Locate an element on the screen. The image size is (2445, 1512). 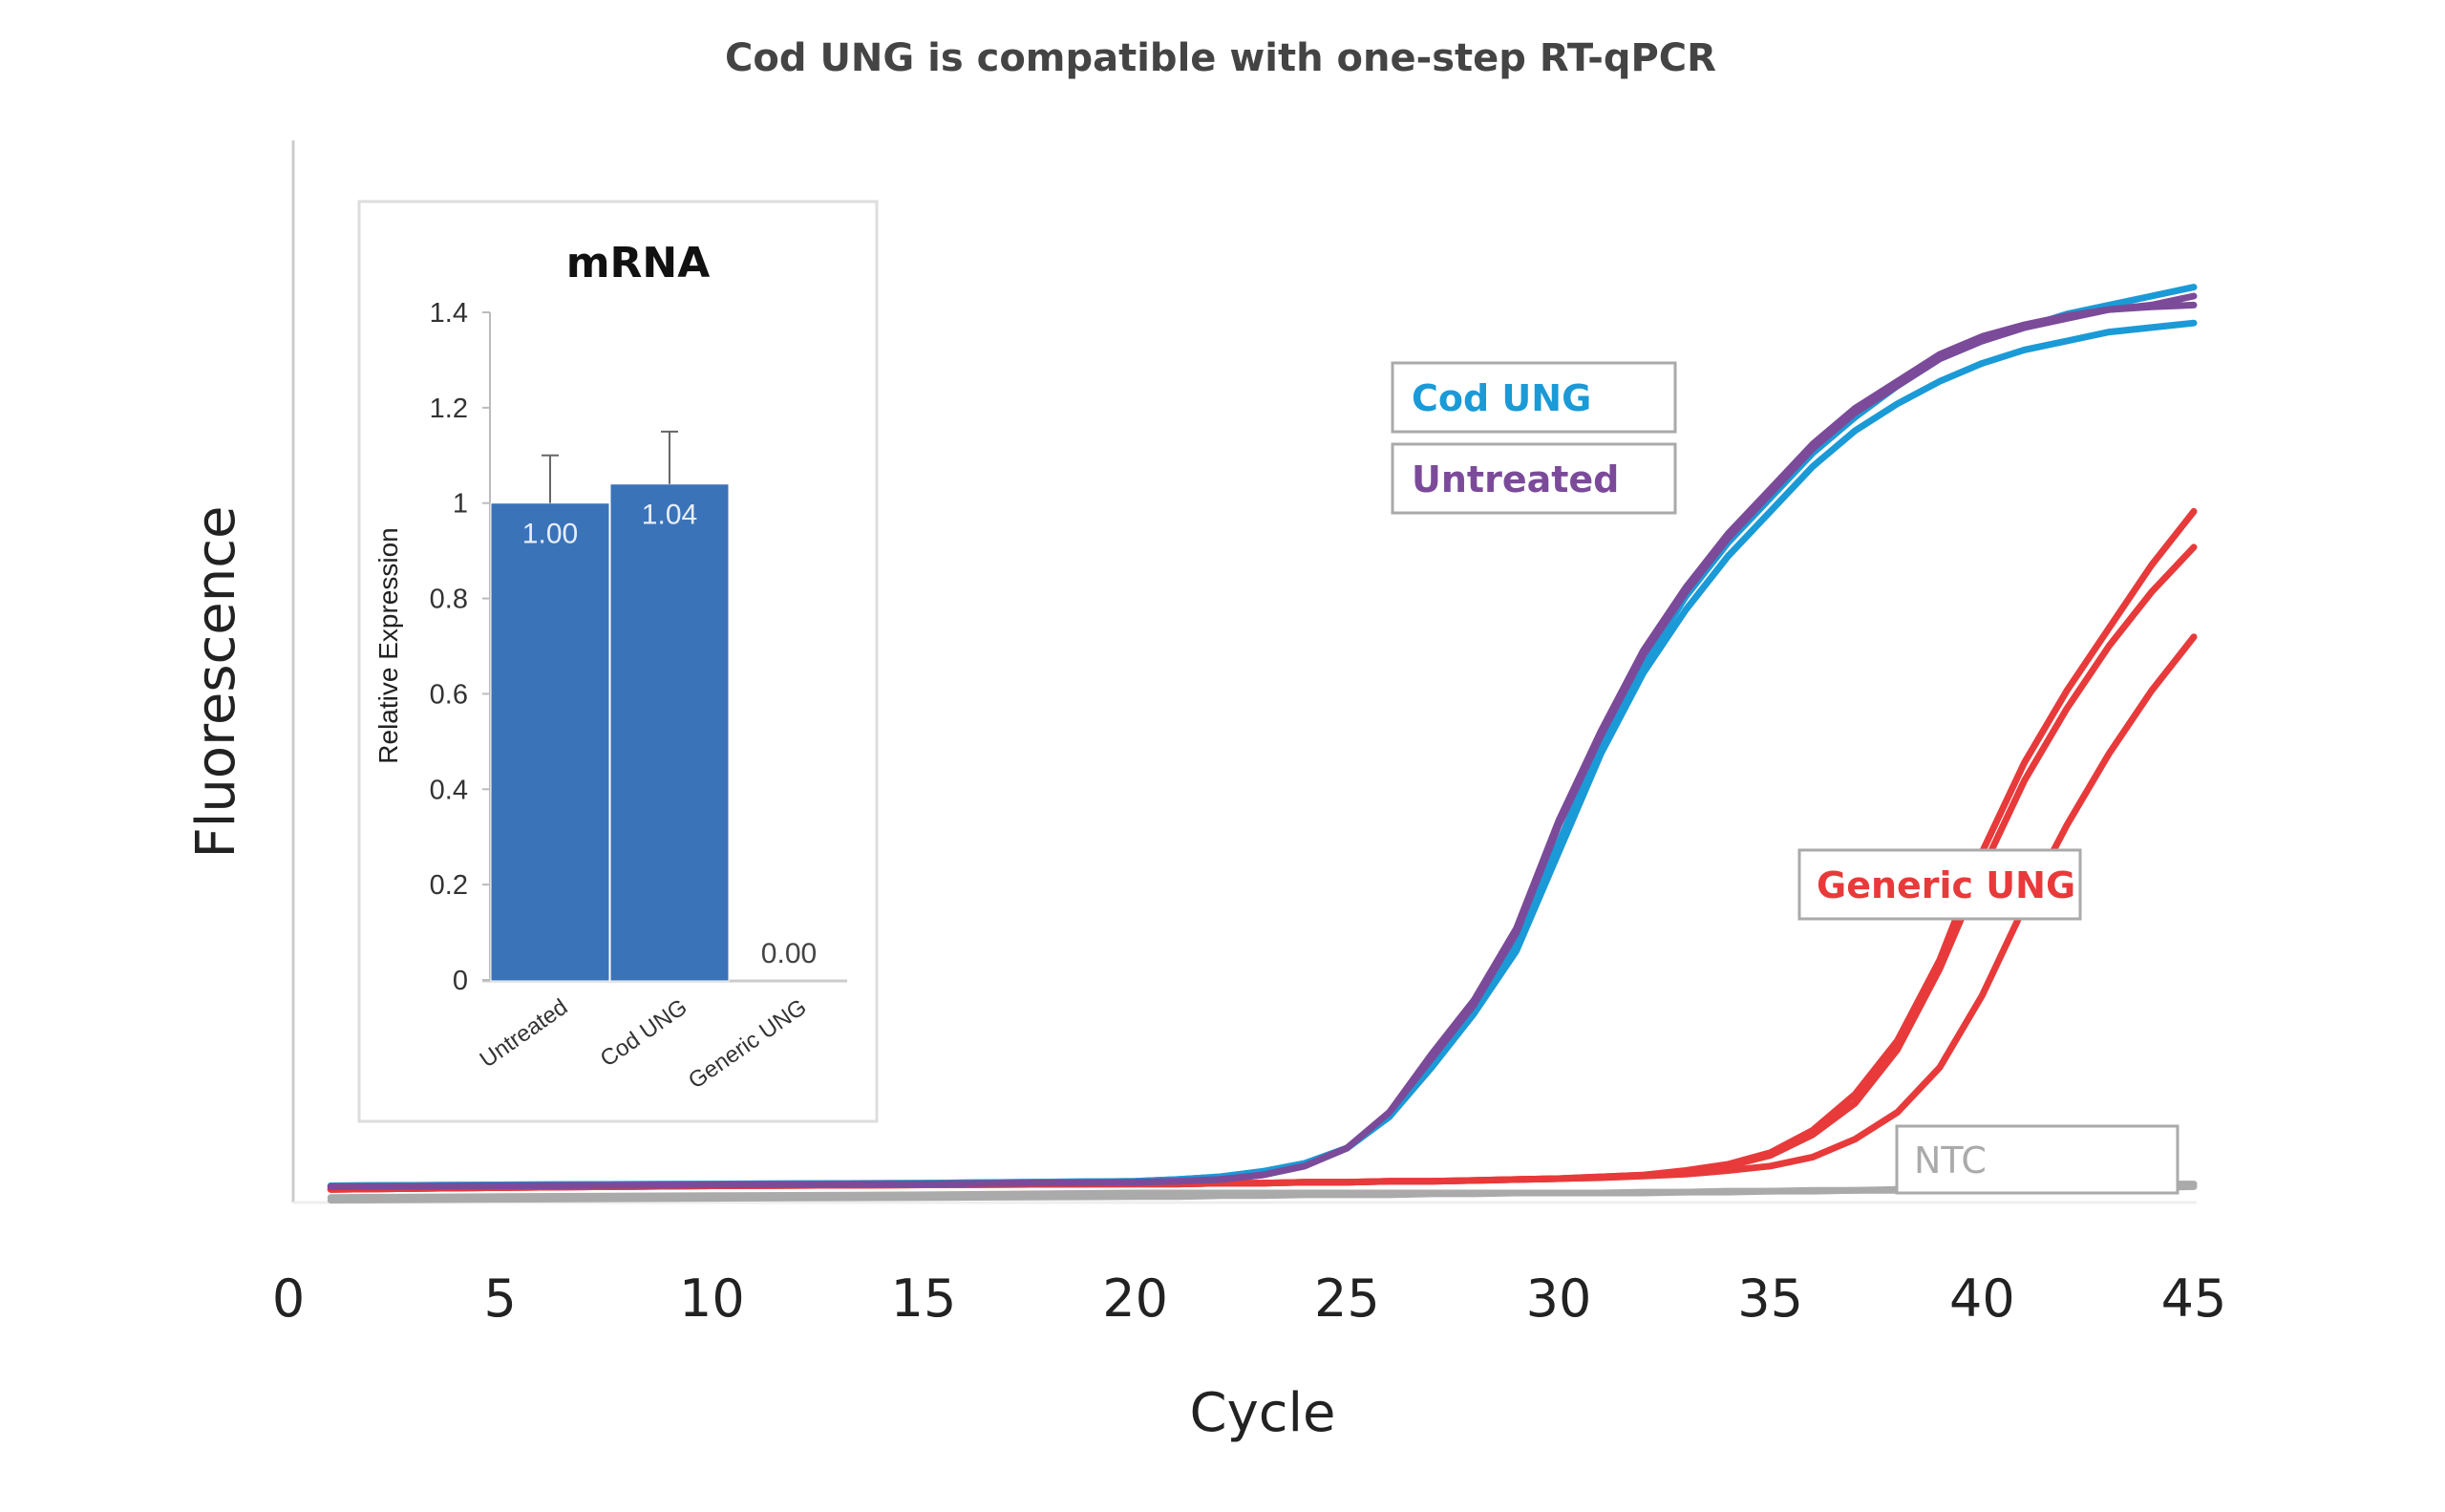
label-untreated: Untreated is located at coordinates (1534, 478).